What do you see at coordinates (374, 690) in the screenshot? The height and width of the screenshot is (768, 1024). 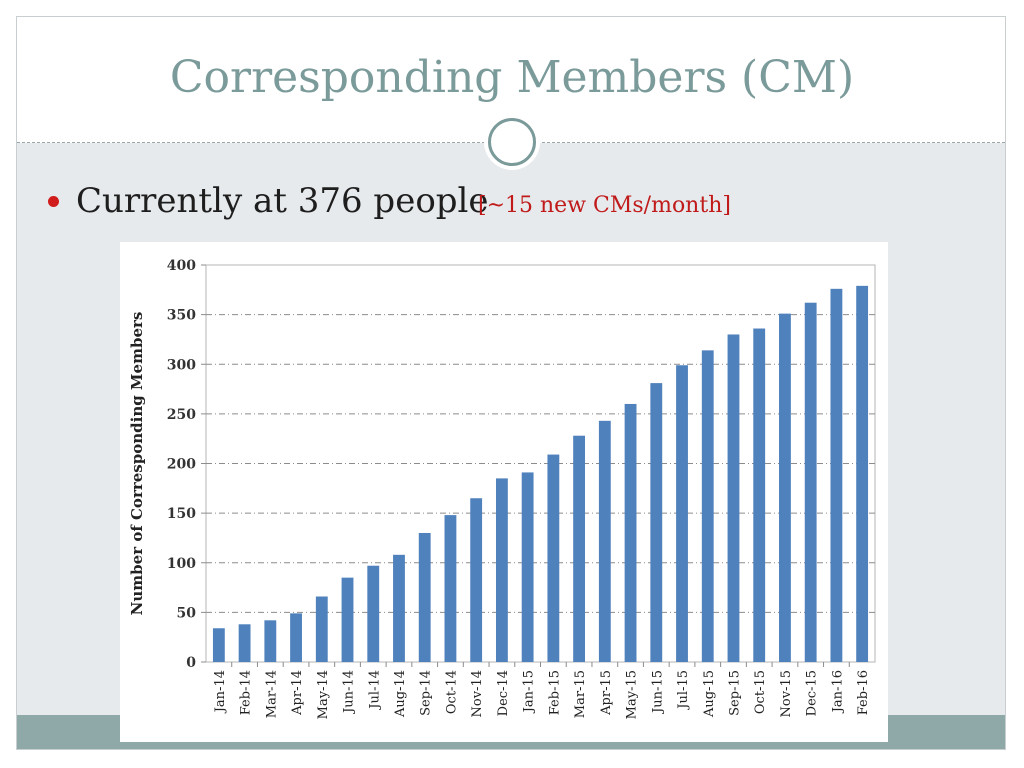 I see `x-tick-label: Jul-14` at bounding box center [374, 690].